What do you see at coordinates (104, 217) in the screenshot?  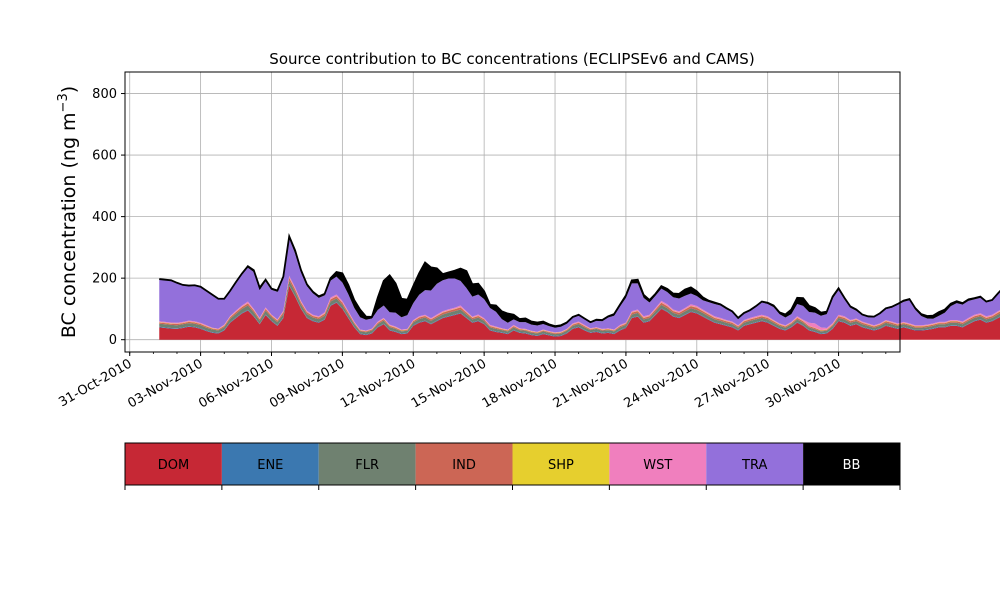 I see `y-tick-label: 400` at bounding box center [104, 217].